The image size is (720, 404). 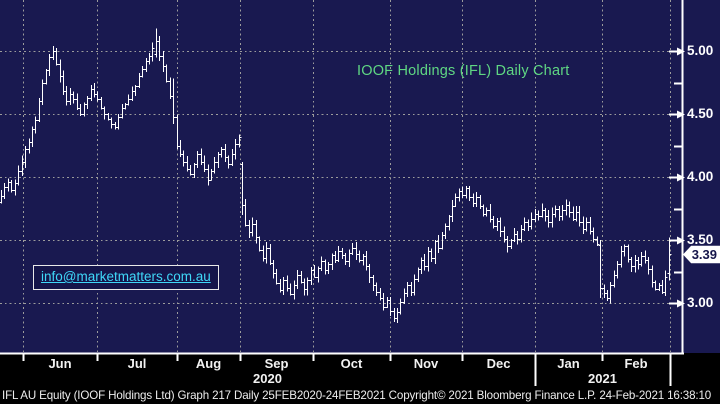 What do you see at coordinates (700, 239) in the screenshot?
I see `y-axis-tick-label: 3.50` at bounding box center [700, 239].